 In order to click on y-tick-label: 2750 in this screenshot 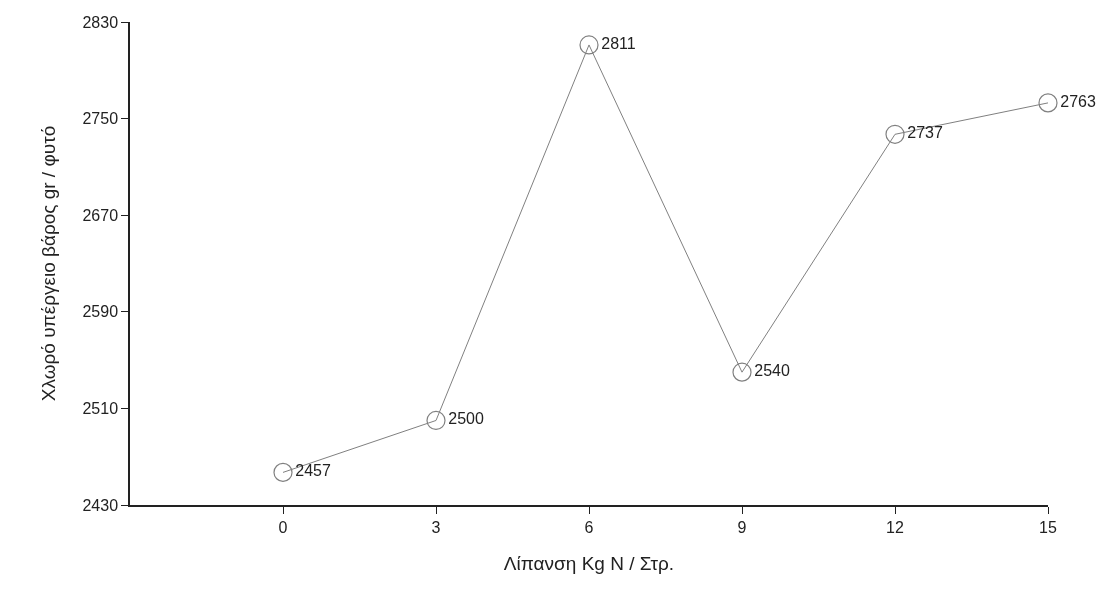, I will do `click(100, 119)`.